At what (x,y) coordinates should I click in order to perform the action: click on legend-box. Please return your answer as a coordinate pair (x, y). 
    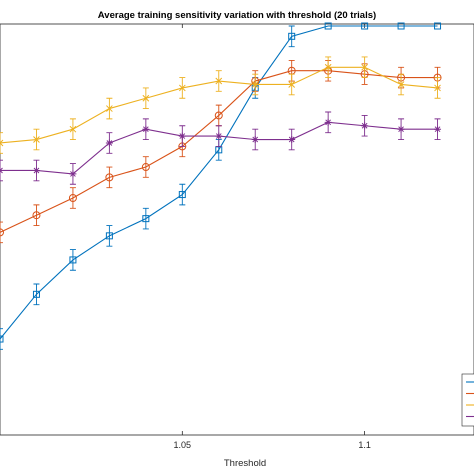
    Looking at the image, I should click on (467, 400).